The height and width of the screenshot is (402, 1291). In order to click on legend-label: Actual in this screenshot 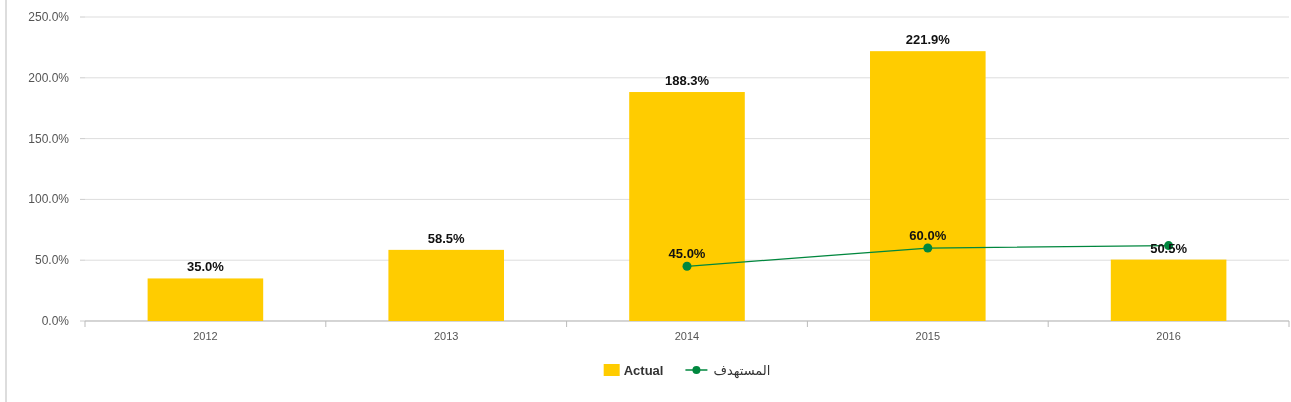, I will do `click(643, 370)`.